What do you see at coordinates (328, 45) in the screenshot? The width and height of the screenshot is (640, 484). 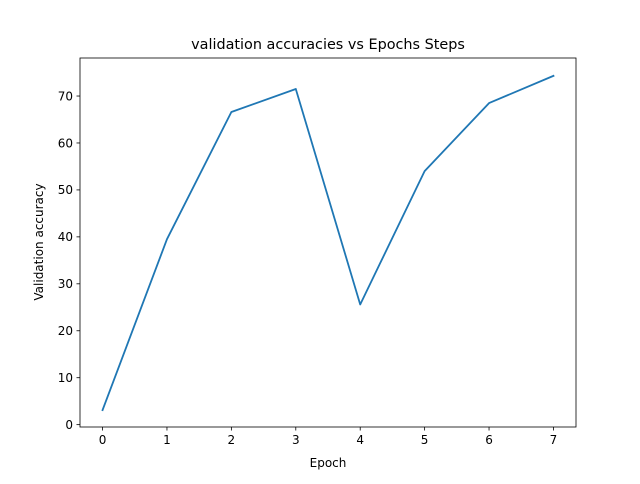 I see `chart-title: validation accuracies vs Epochs Steps` at bounding box center [328, 45].